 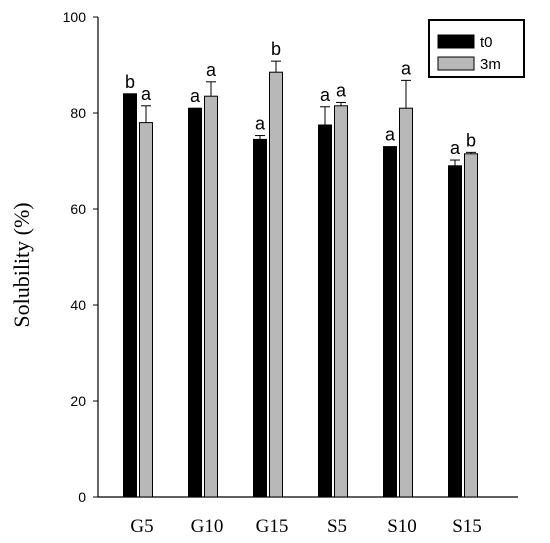 What do you see at coordinates (308, 113) in the screenshot?
I see `error-bars` at bounding box center [308, 113].